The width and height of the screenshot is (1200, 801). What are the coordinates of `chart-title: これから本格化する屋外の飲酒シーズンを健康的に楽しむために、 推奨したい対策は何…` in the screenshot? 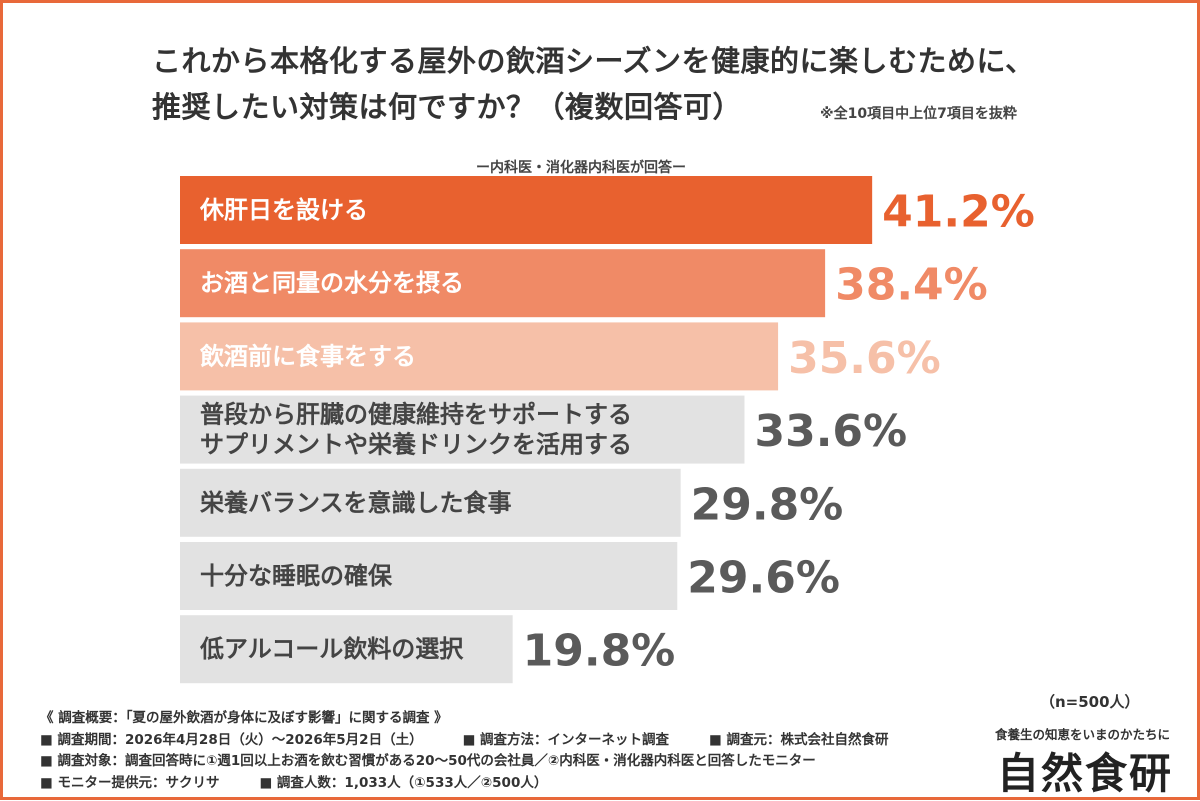 It's located at (593, 84).